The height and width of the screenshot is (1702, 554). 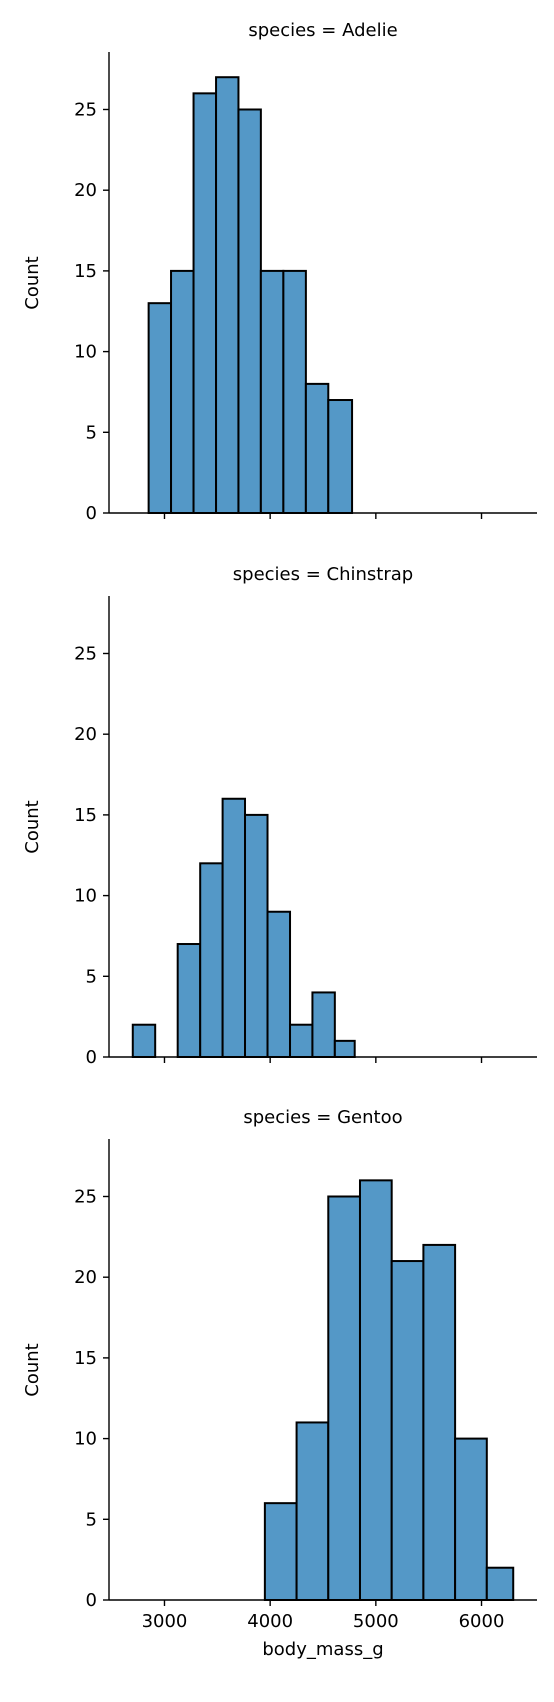 I want to click on x-tick-label: 5000, so click(x=376, y=1621).